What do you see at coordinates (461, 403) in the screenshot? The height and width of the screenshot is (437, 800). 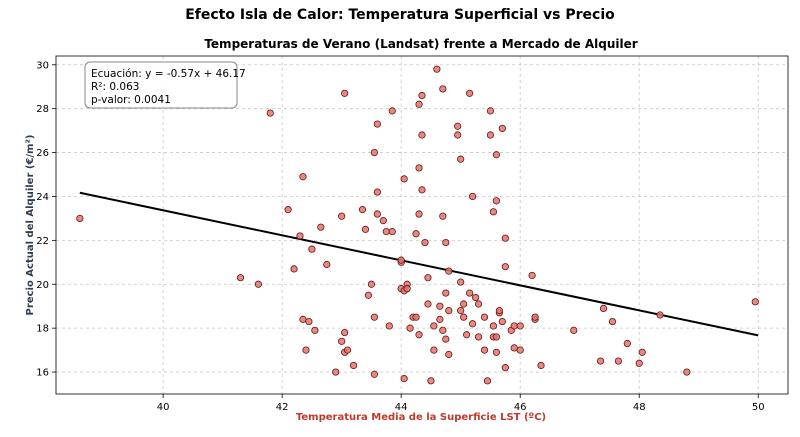 I see `x-axis-ticks: 40 42 44 46 48 50` at bounding box center [461, 403].